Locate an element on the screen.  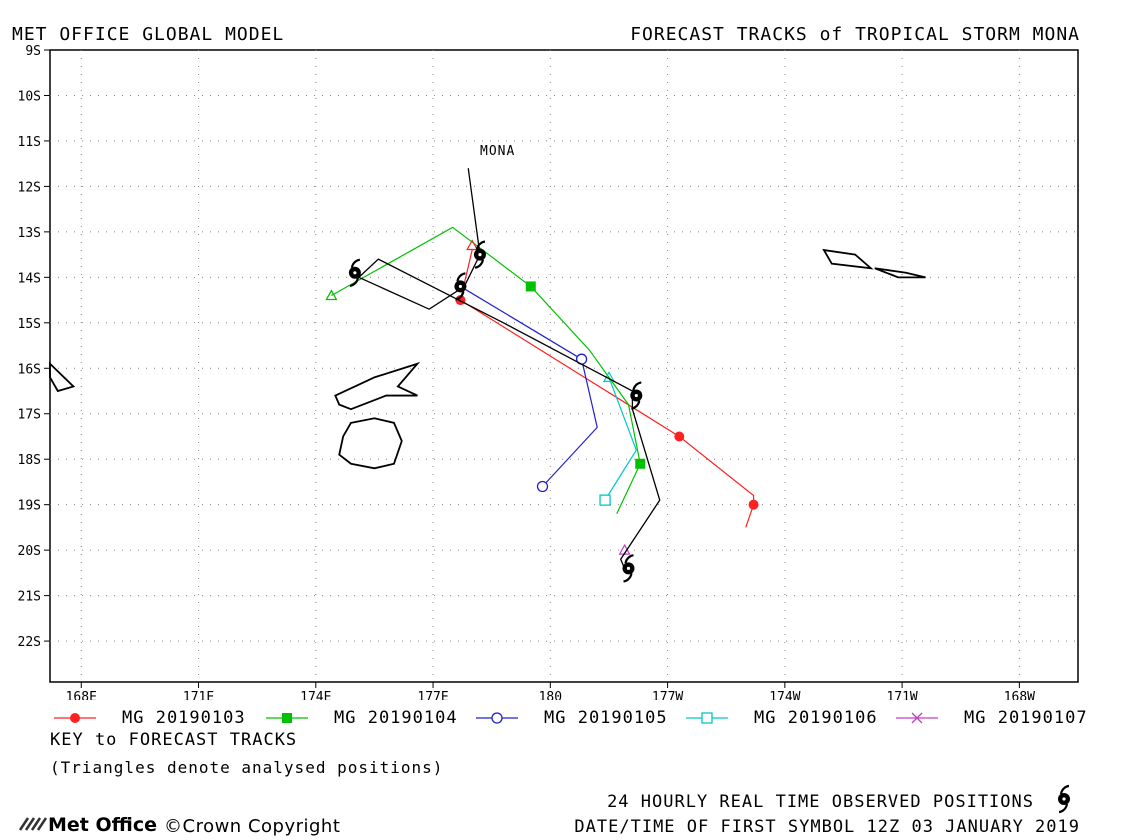
lat-label: 21S is located at coordinates (29, 597).